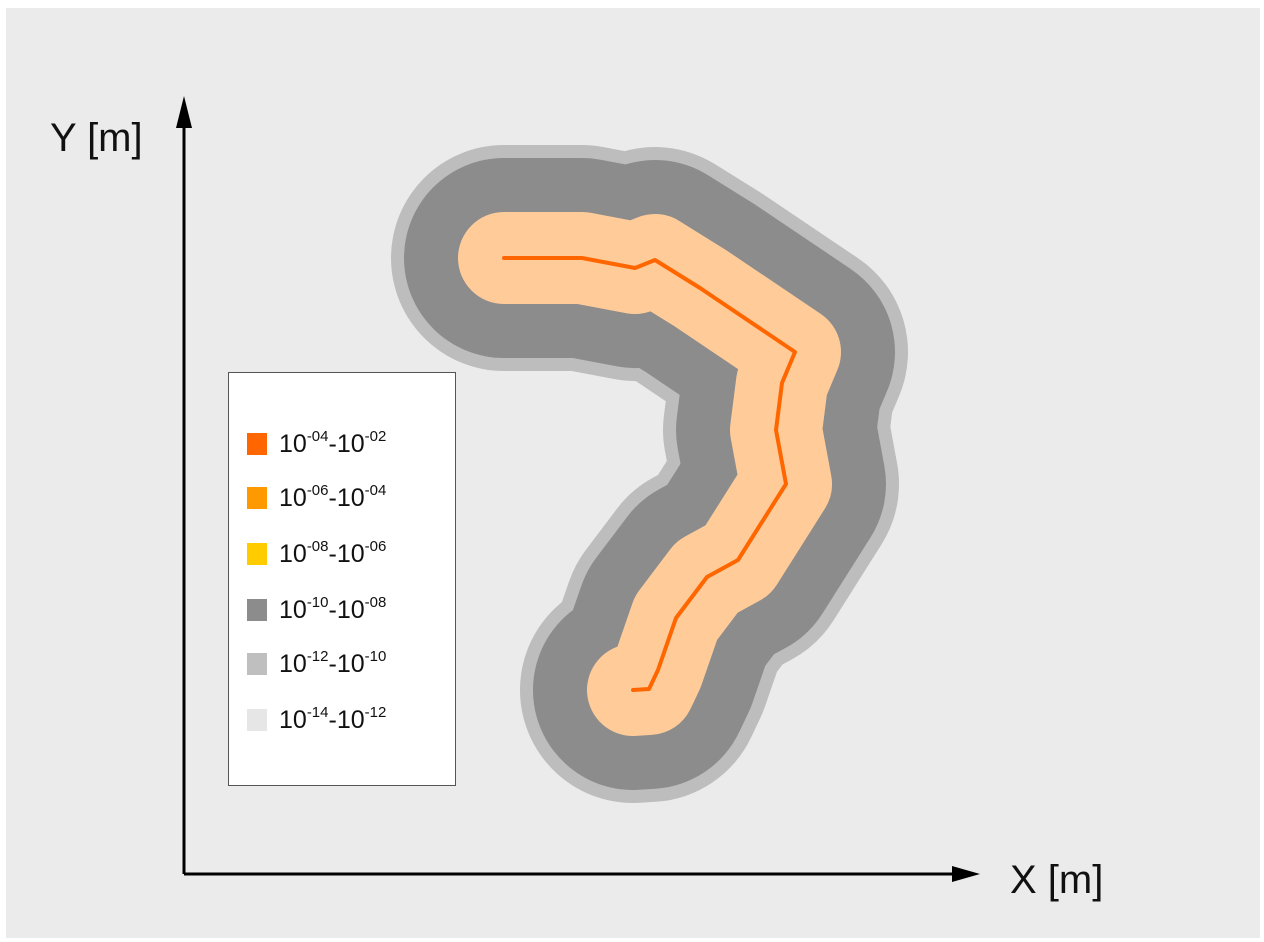 The width and height of the screenshot is (1264, 942). What do you see at coordinates (1057, 880) in the screenshot?
I see `x-axis-label: X [m]` at bounding box center [1057, 880].